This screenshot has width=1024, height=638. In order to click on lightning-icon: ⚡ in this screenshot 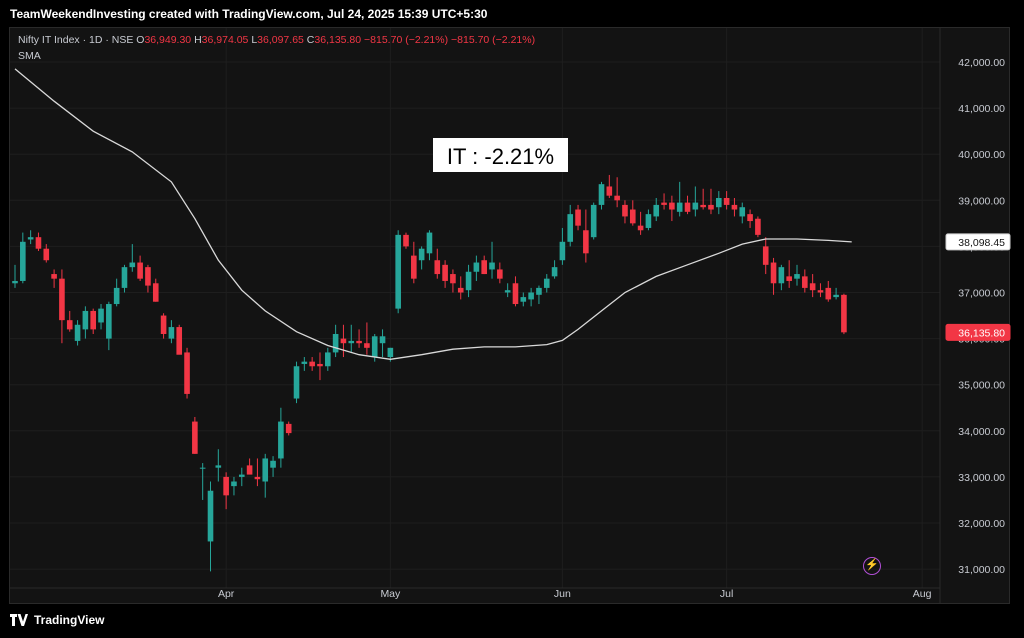, I will do `click(872, 566)`.